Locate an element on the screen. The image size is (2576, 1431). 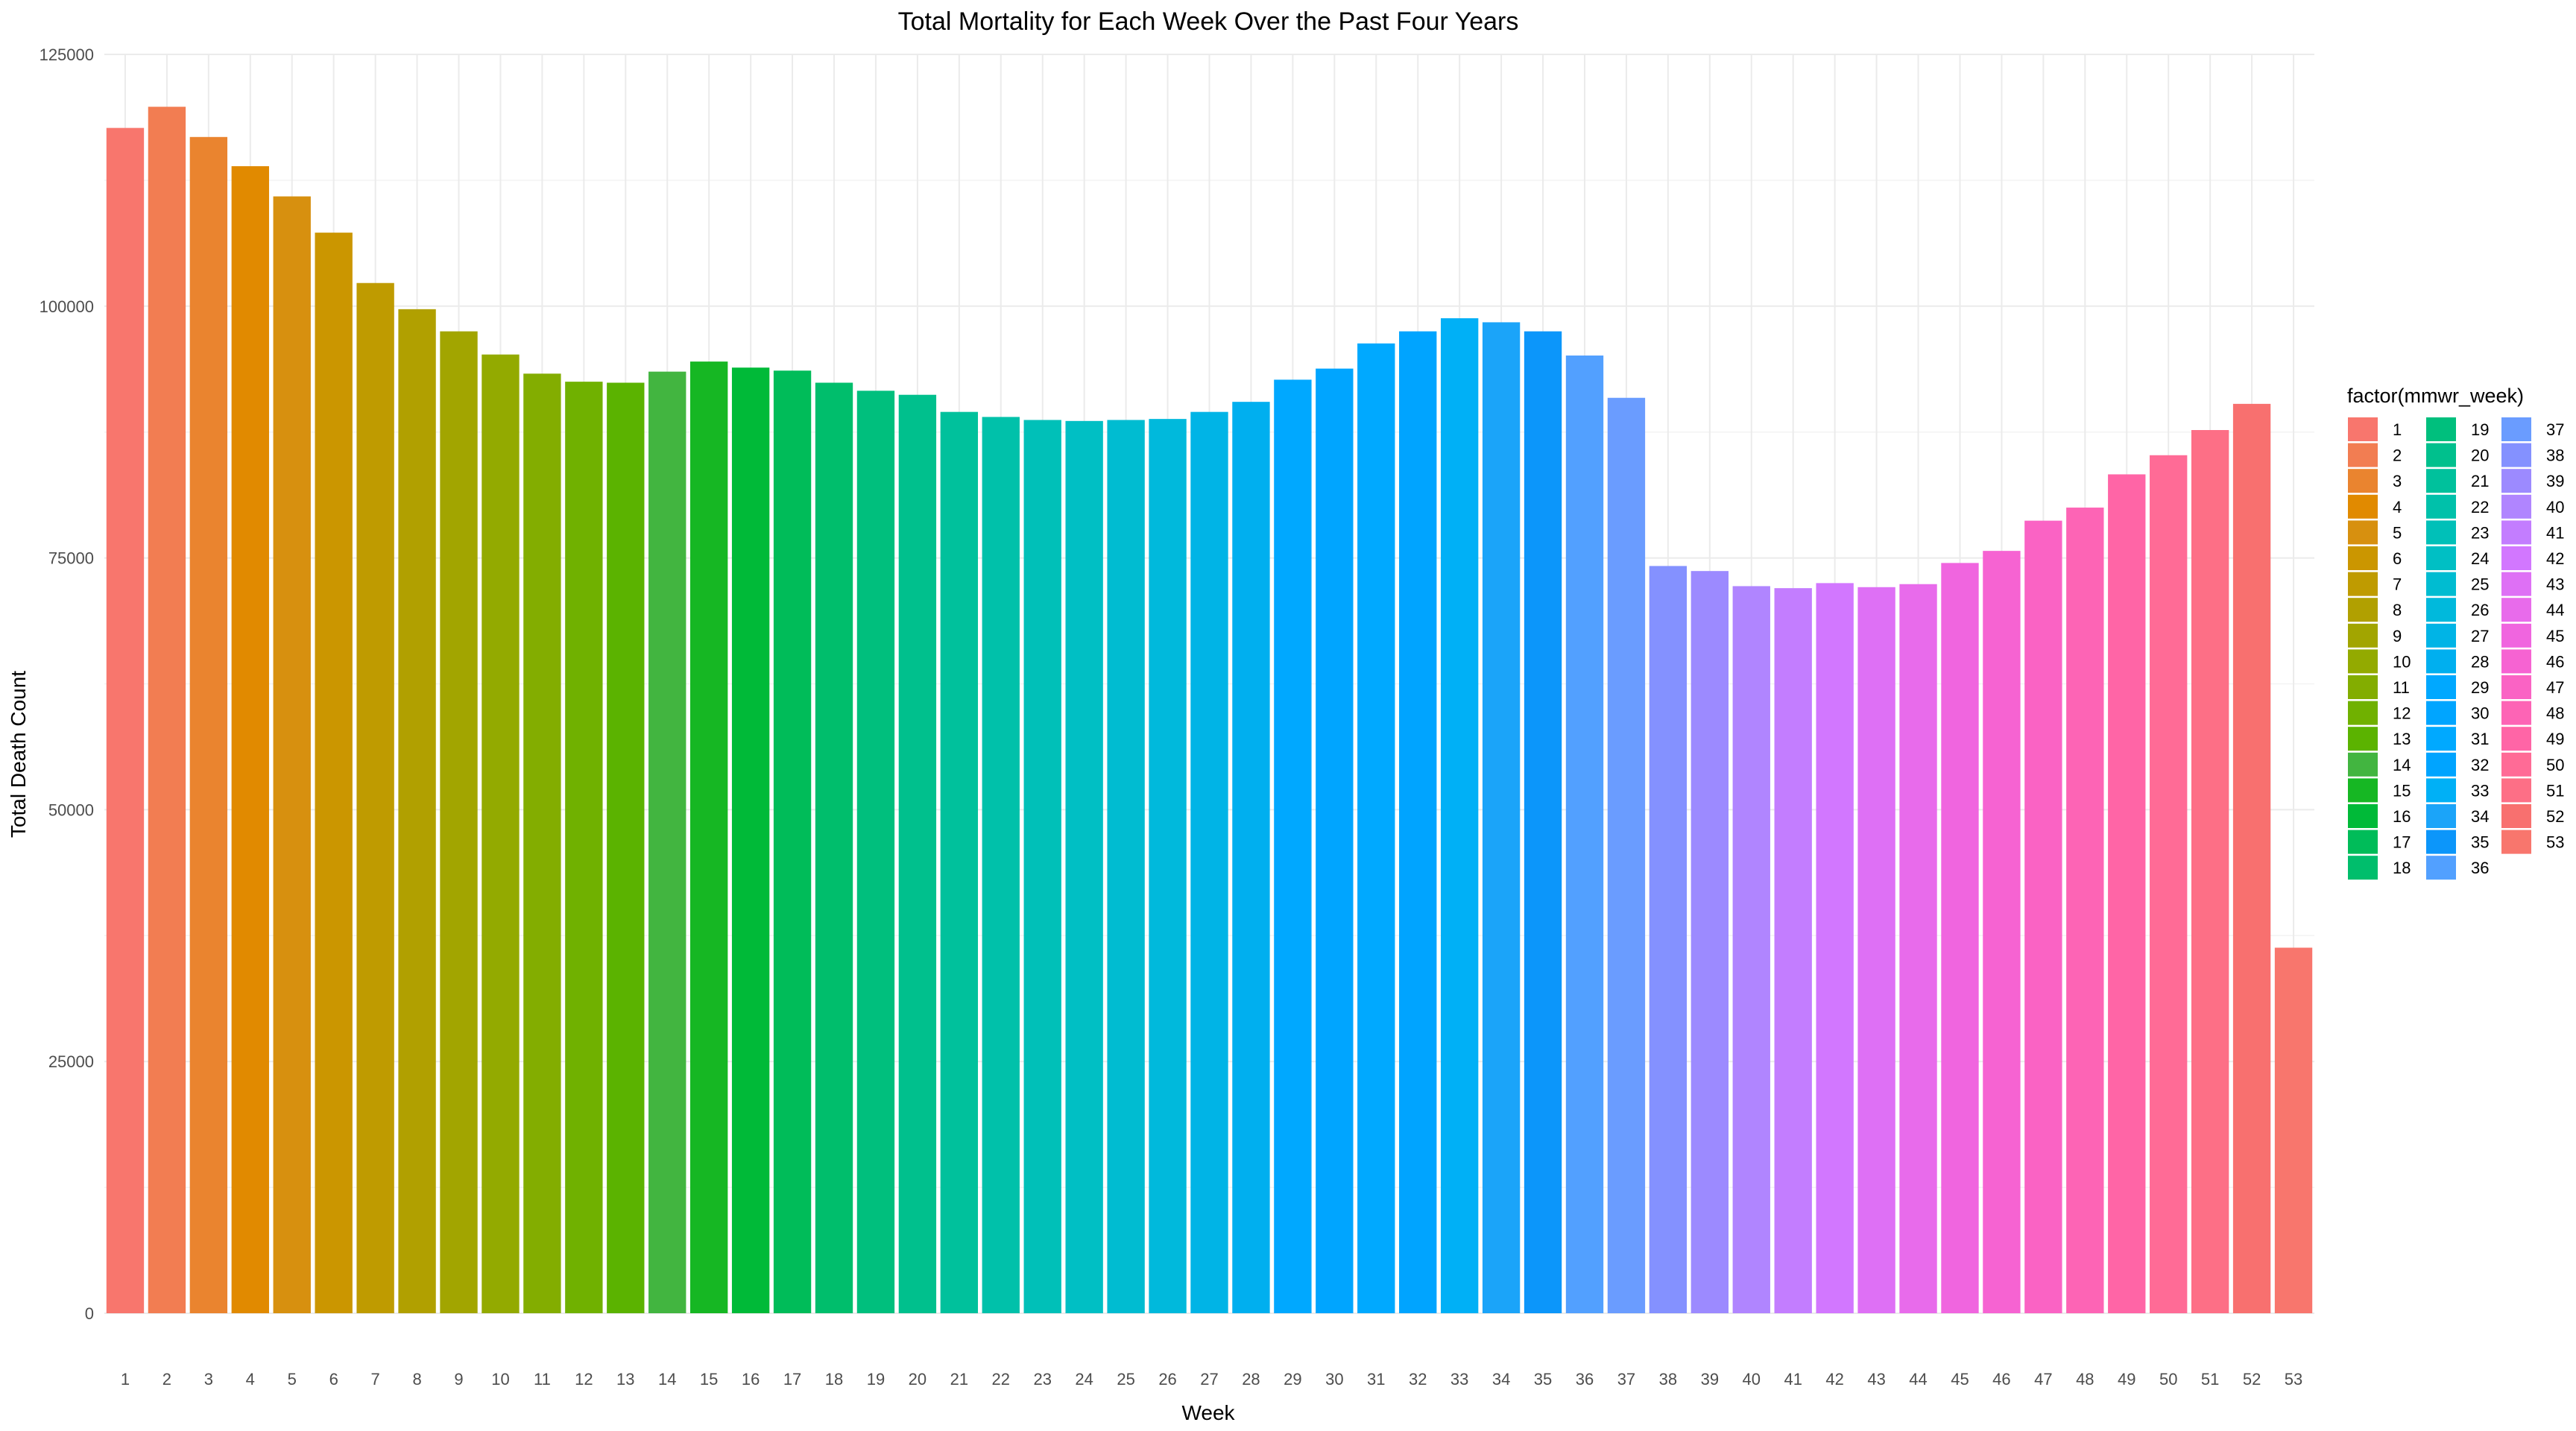
x-tick-label: 24 is located at coordinates (1084, 1380).